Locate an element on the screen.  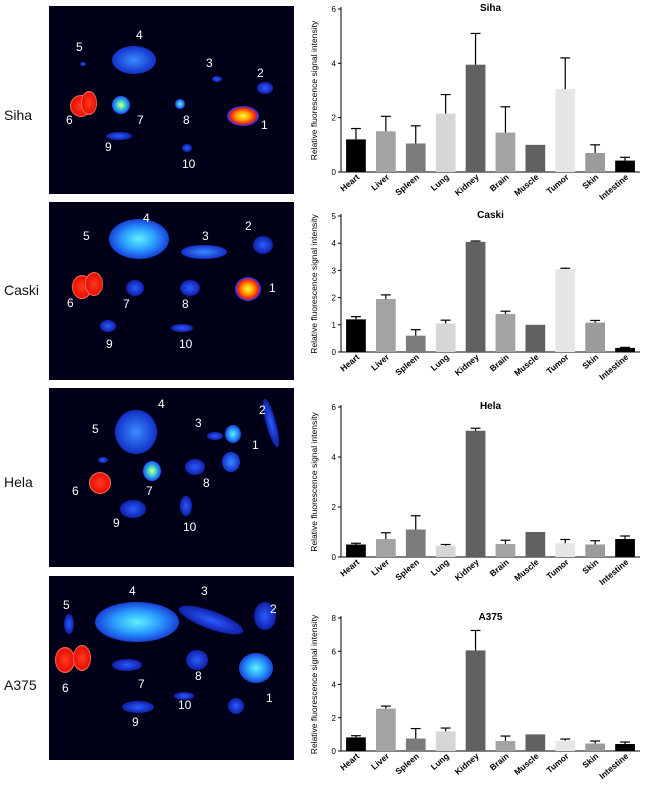
row-label-caski: Caski is located at coordinates (22, 290).